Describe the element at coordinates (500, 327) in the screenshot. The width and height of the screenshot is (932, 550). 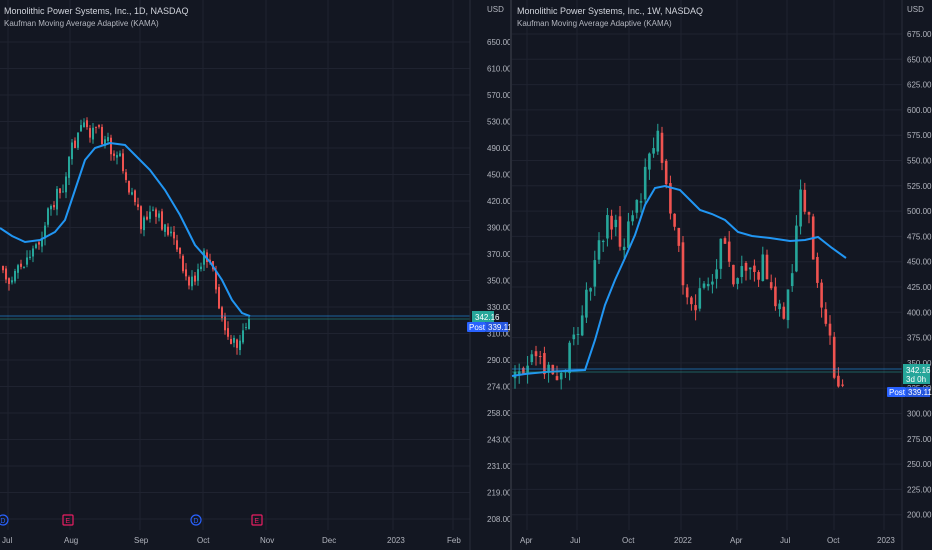
I see `left-post-price: 339.11` at that location.